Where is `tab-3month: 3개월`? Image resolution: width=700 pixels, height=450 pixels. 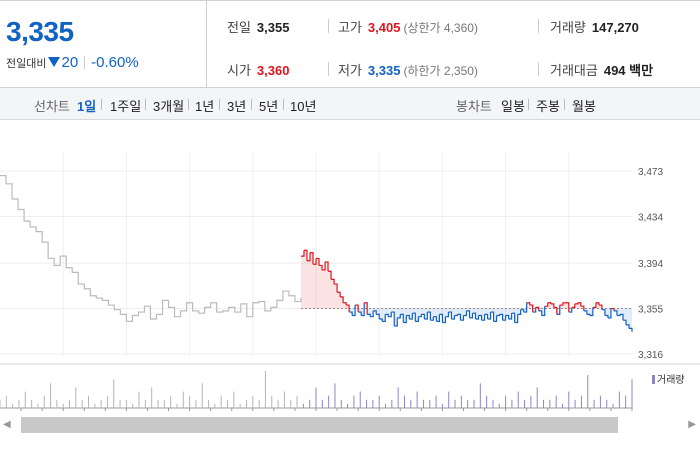
tab-3month: 3개월 is located at coordinates (169, 106).